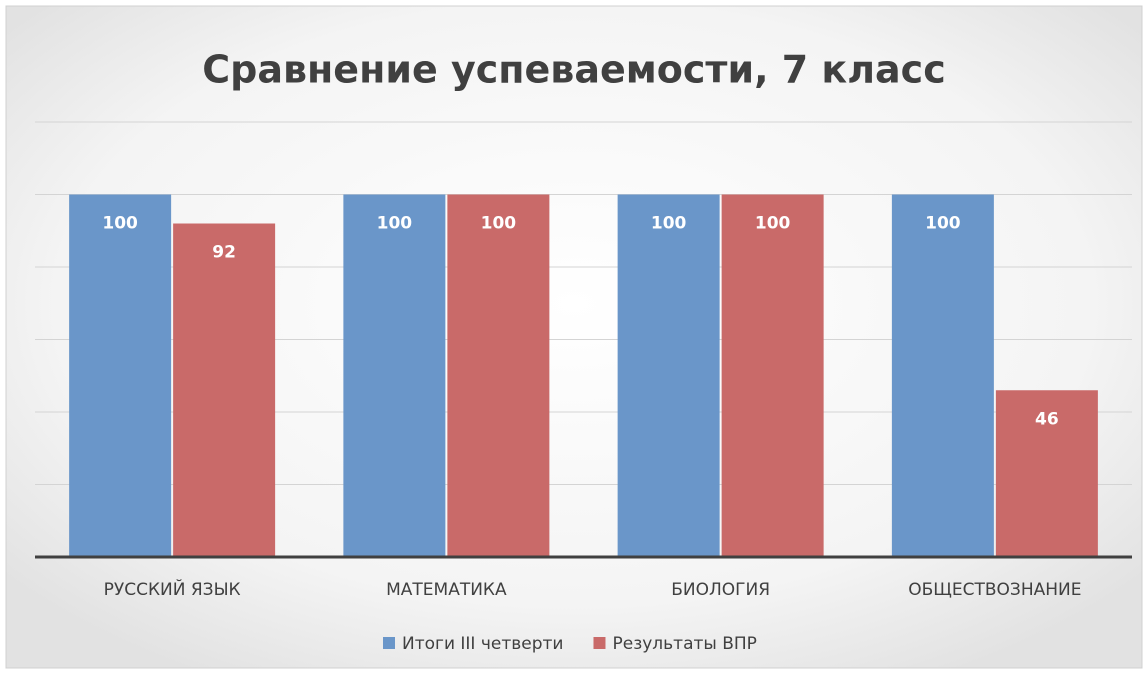 The height and width of the screenshot is (675, 1148). Describe the element at coordinates (482, 644) in the screenshot. I see `legend-label: Итоги III четверти` at that location.